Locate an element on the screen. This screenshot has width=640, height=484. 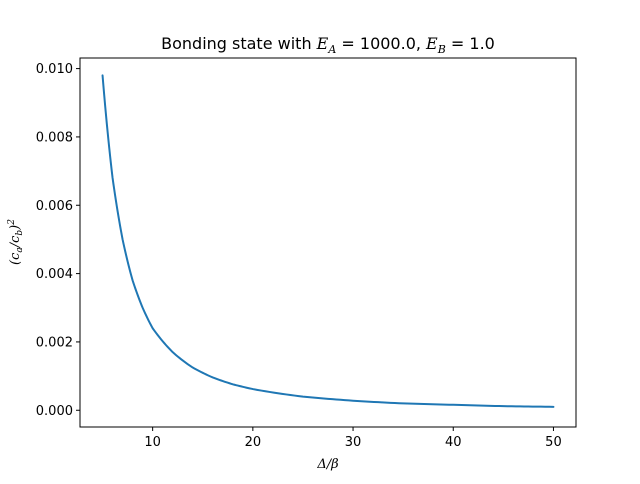
y-tick-label: 0.008 is located at coordinates (54, 137).